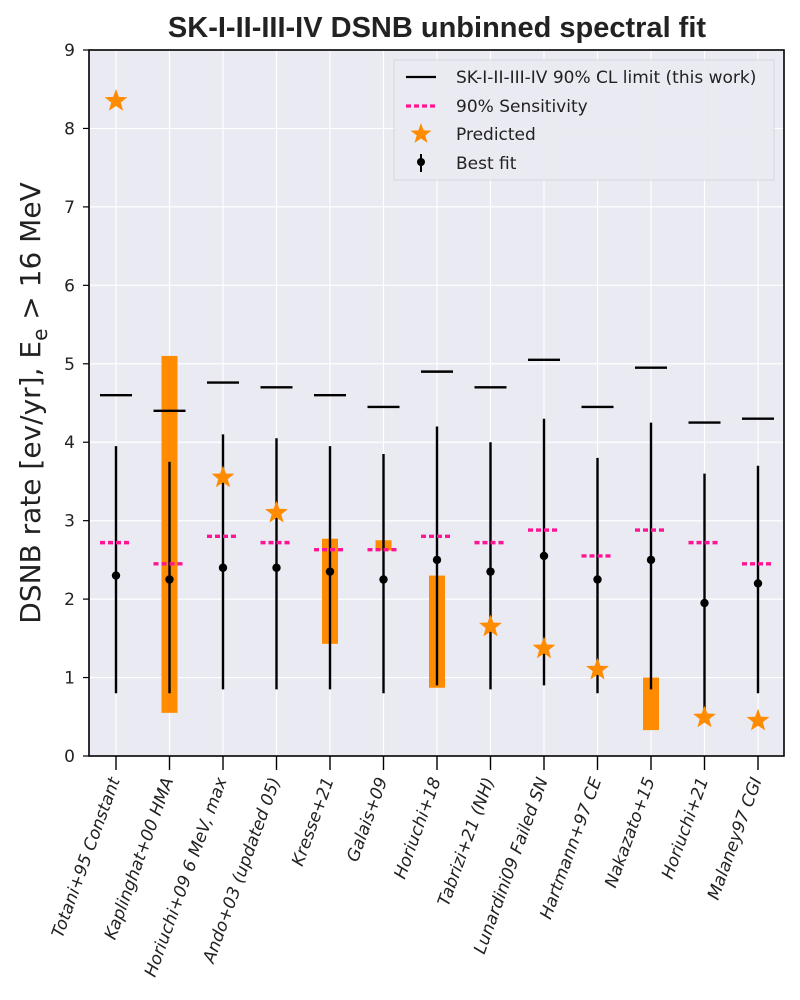 This screenshot has width=800, height=1000. I want to click on legend-entry-sensitivity: 90% Sensitivity, so click(497, 107).